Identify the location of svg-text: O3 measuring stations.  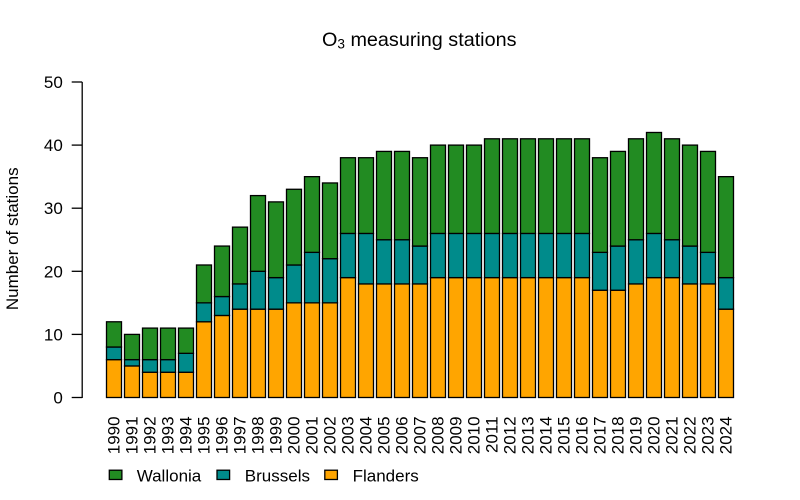
(419, 40).